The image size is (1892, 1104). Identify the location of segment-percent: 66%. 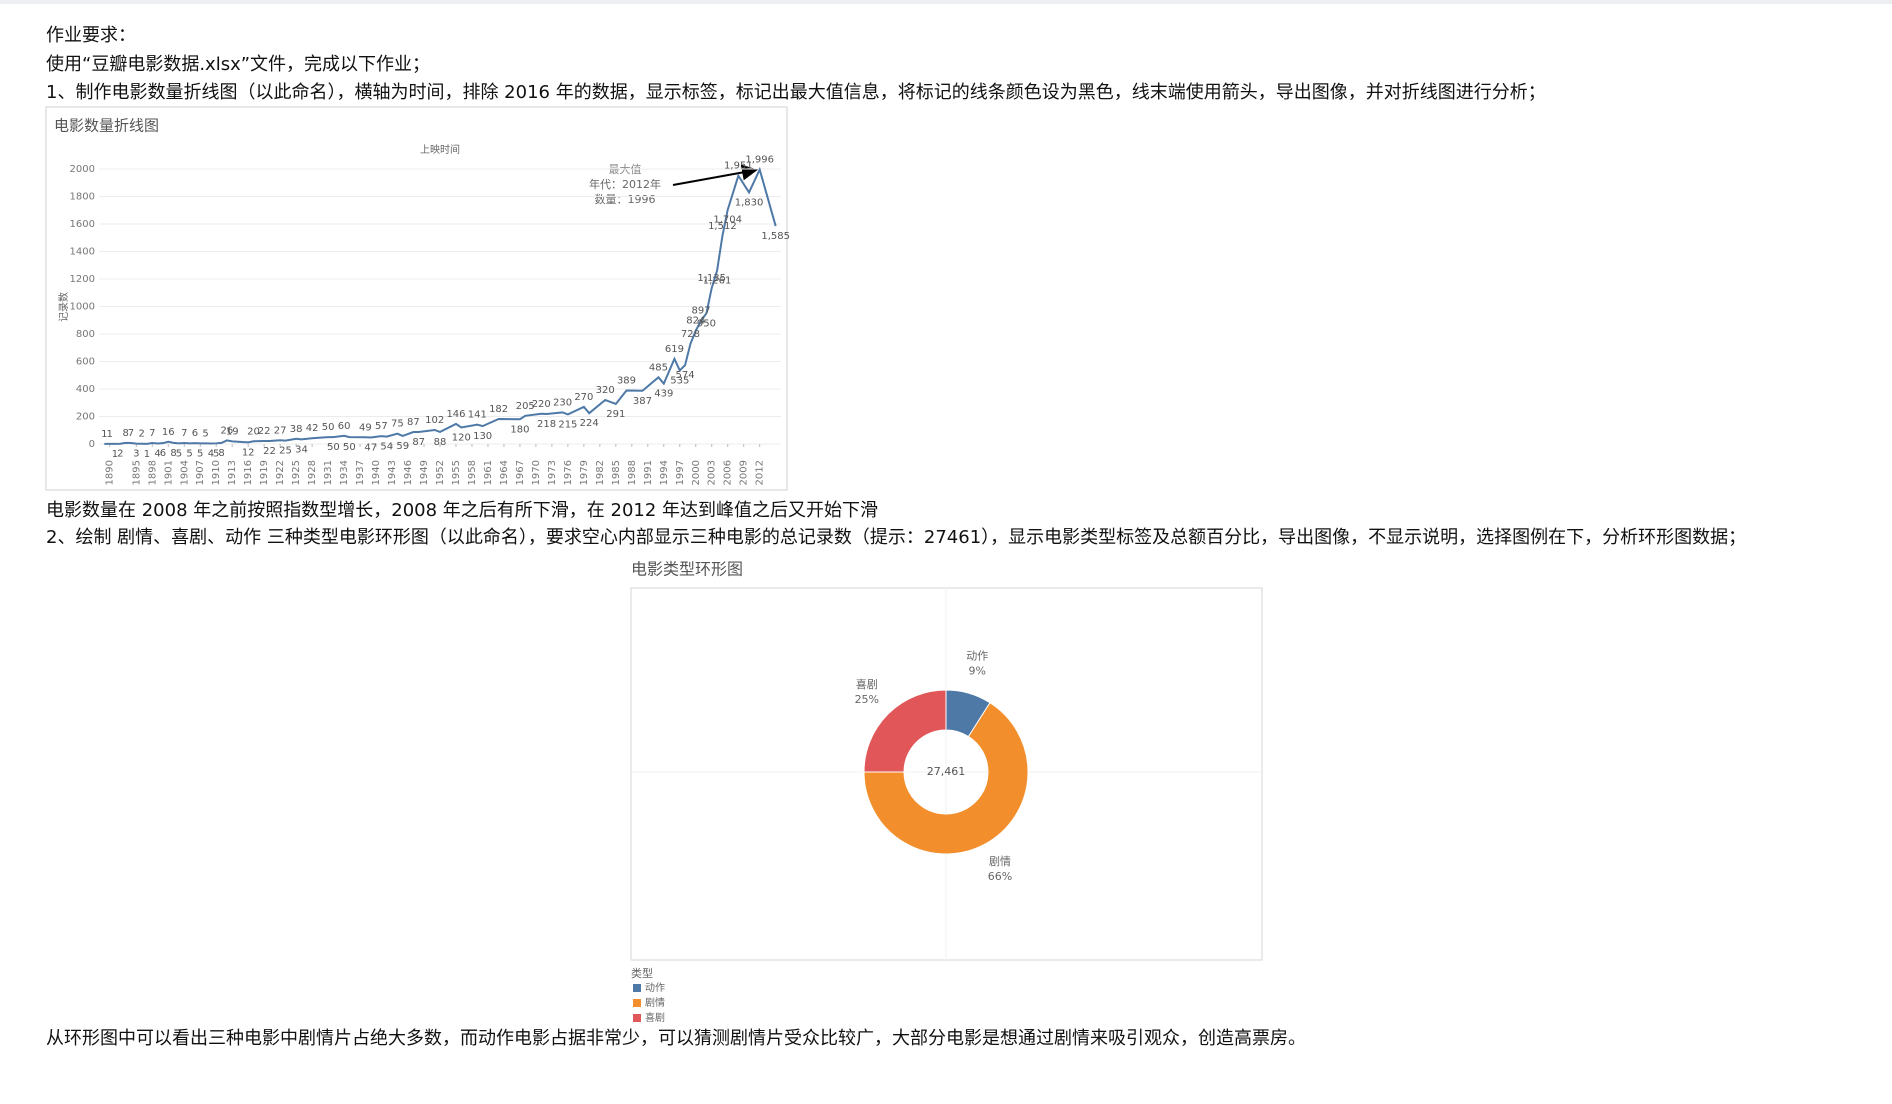
(1000, 876).